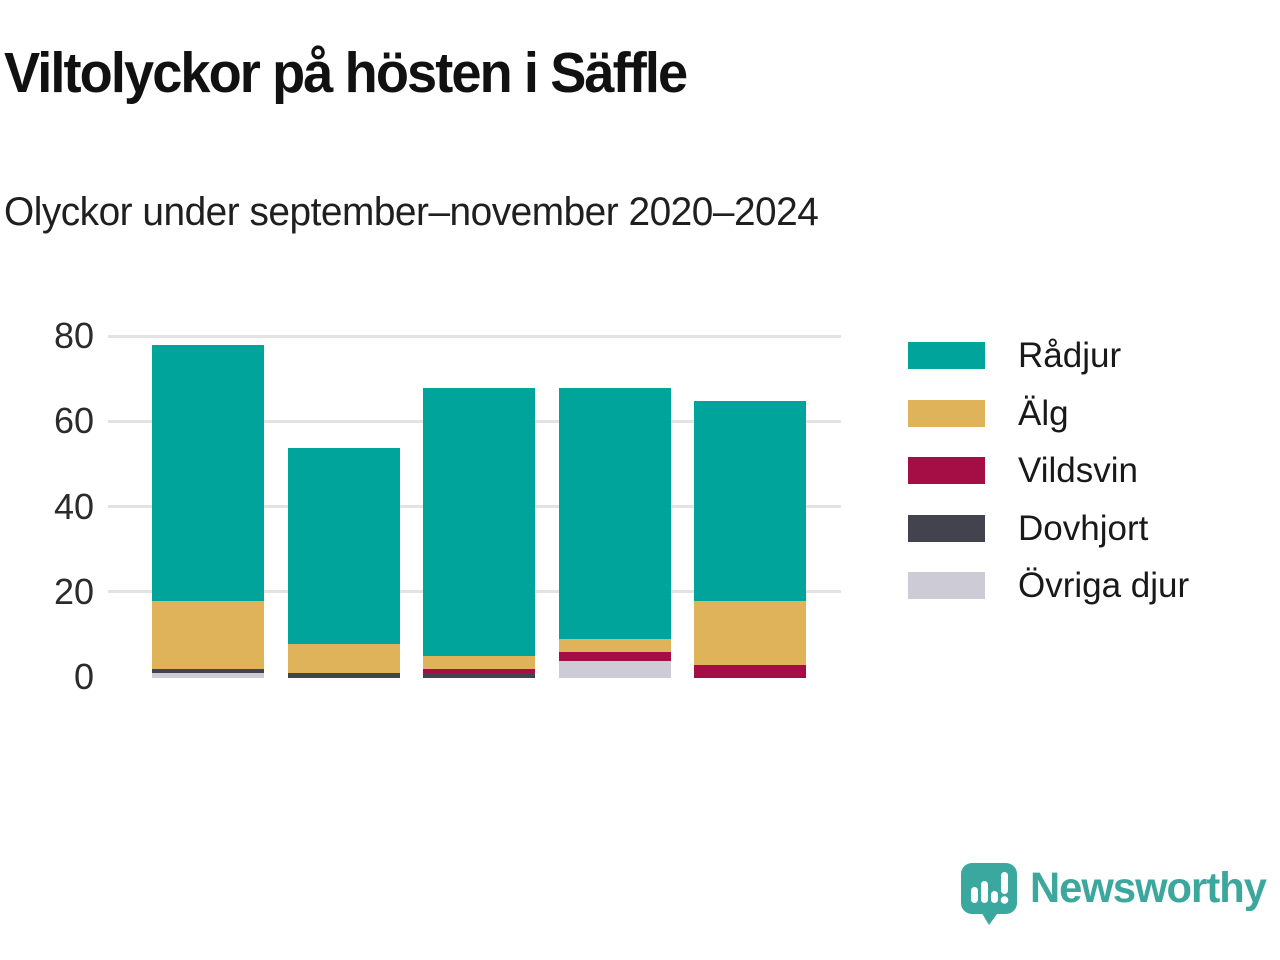 The width and height of the screenshot is (1280, 960). Describe the element at coordinates (208, 675) in the screenshot. I see `bar-segment-2020-Övriga djur` at that location.